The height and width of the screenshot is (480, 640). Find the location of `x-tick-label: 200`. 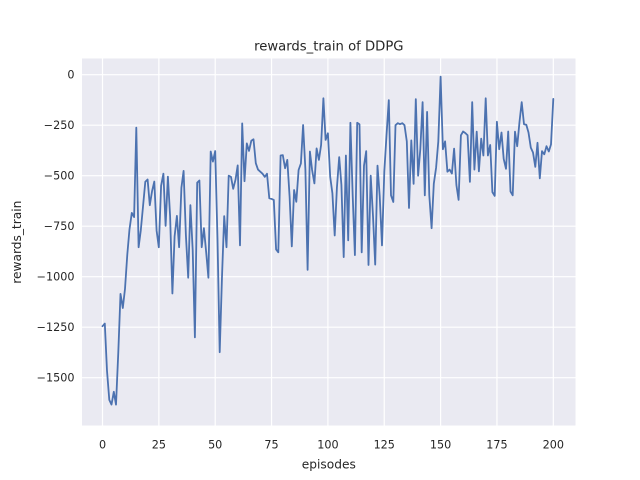

x-tick-label: 200 is located at coordinates (553, 445).